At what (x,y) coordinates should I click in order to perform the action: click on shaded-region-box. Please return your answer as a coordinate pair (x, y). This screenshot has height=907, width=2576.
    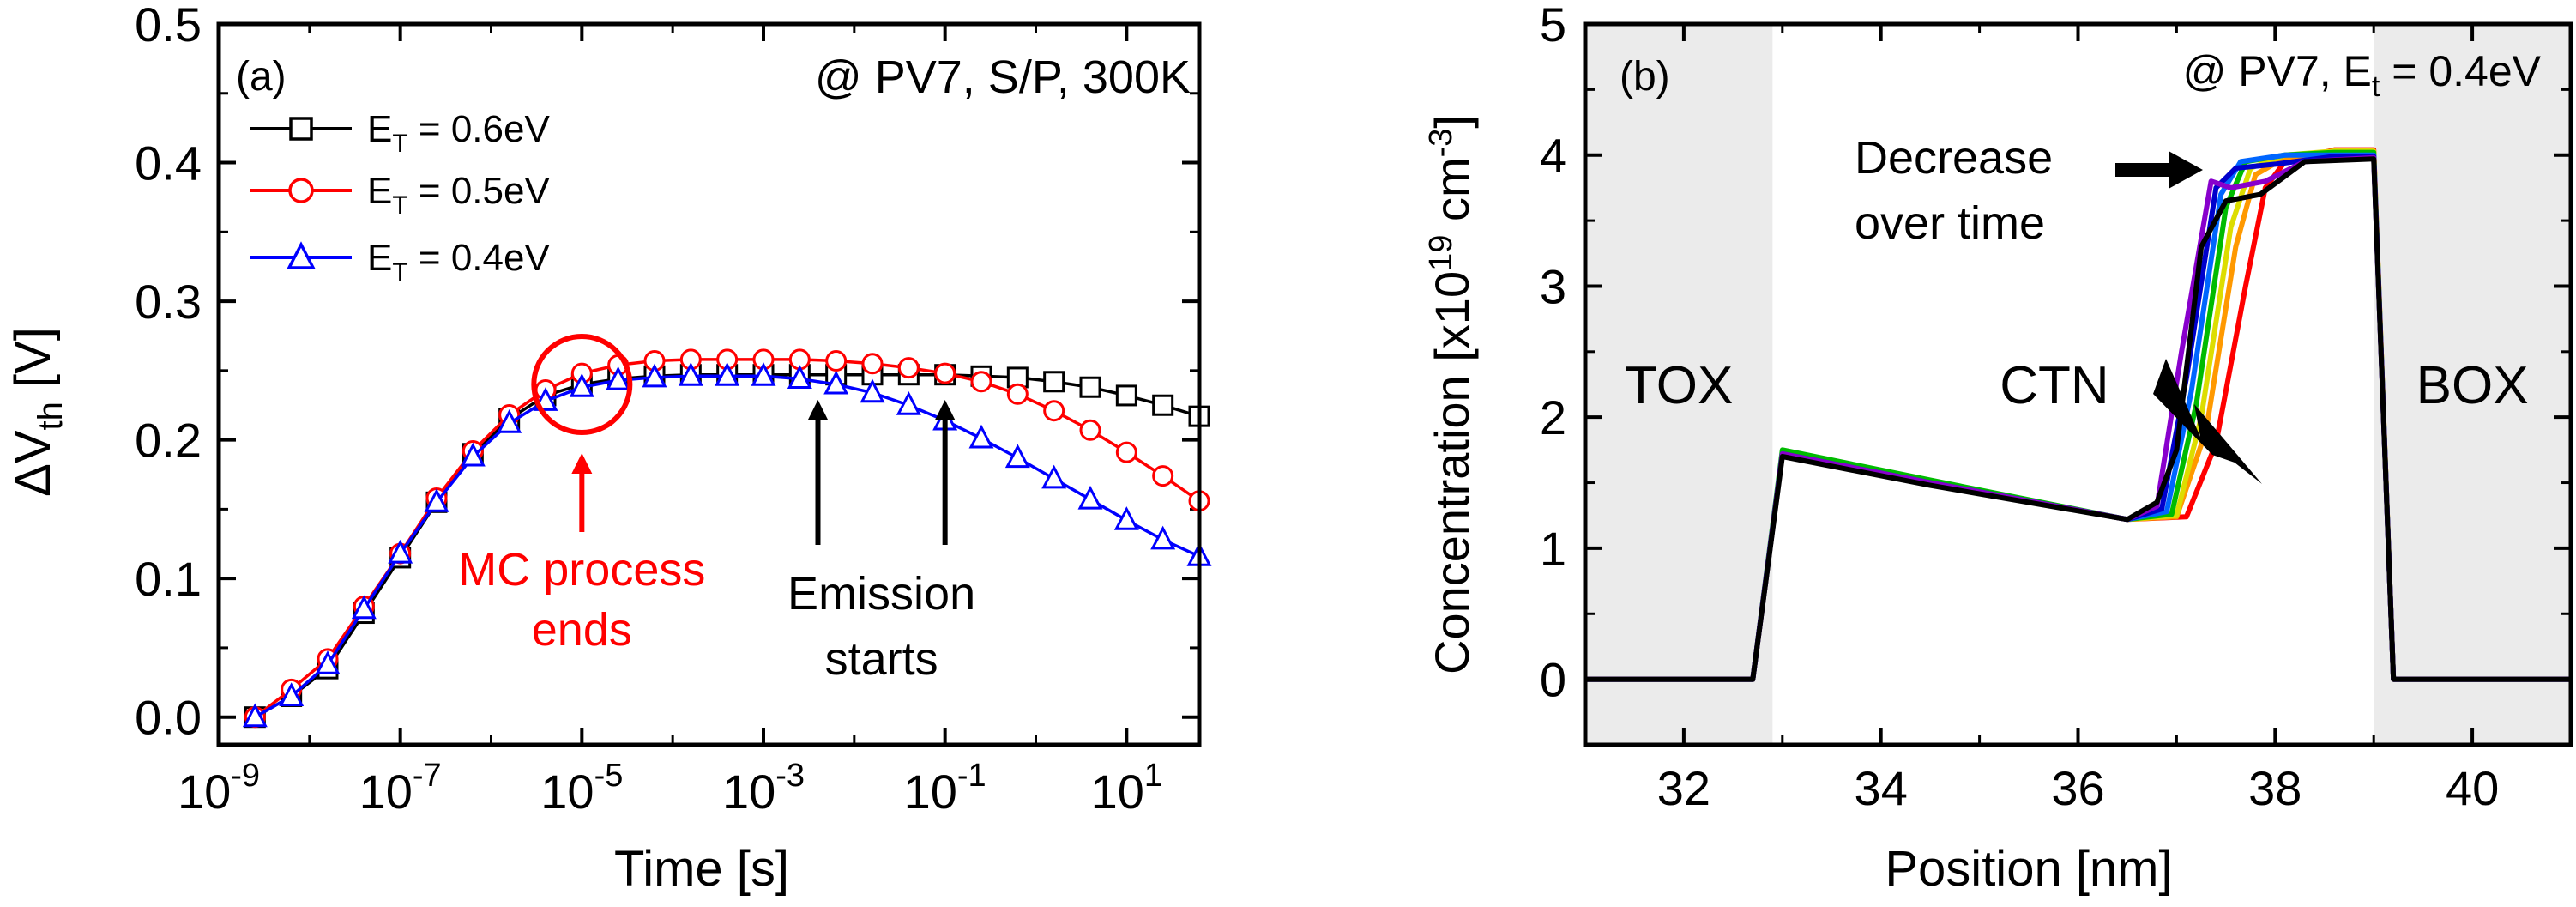
    Looking at the image, I should click on (2472, 384).